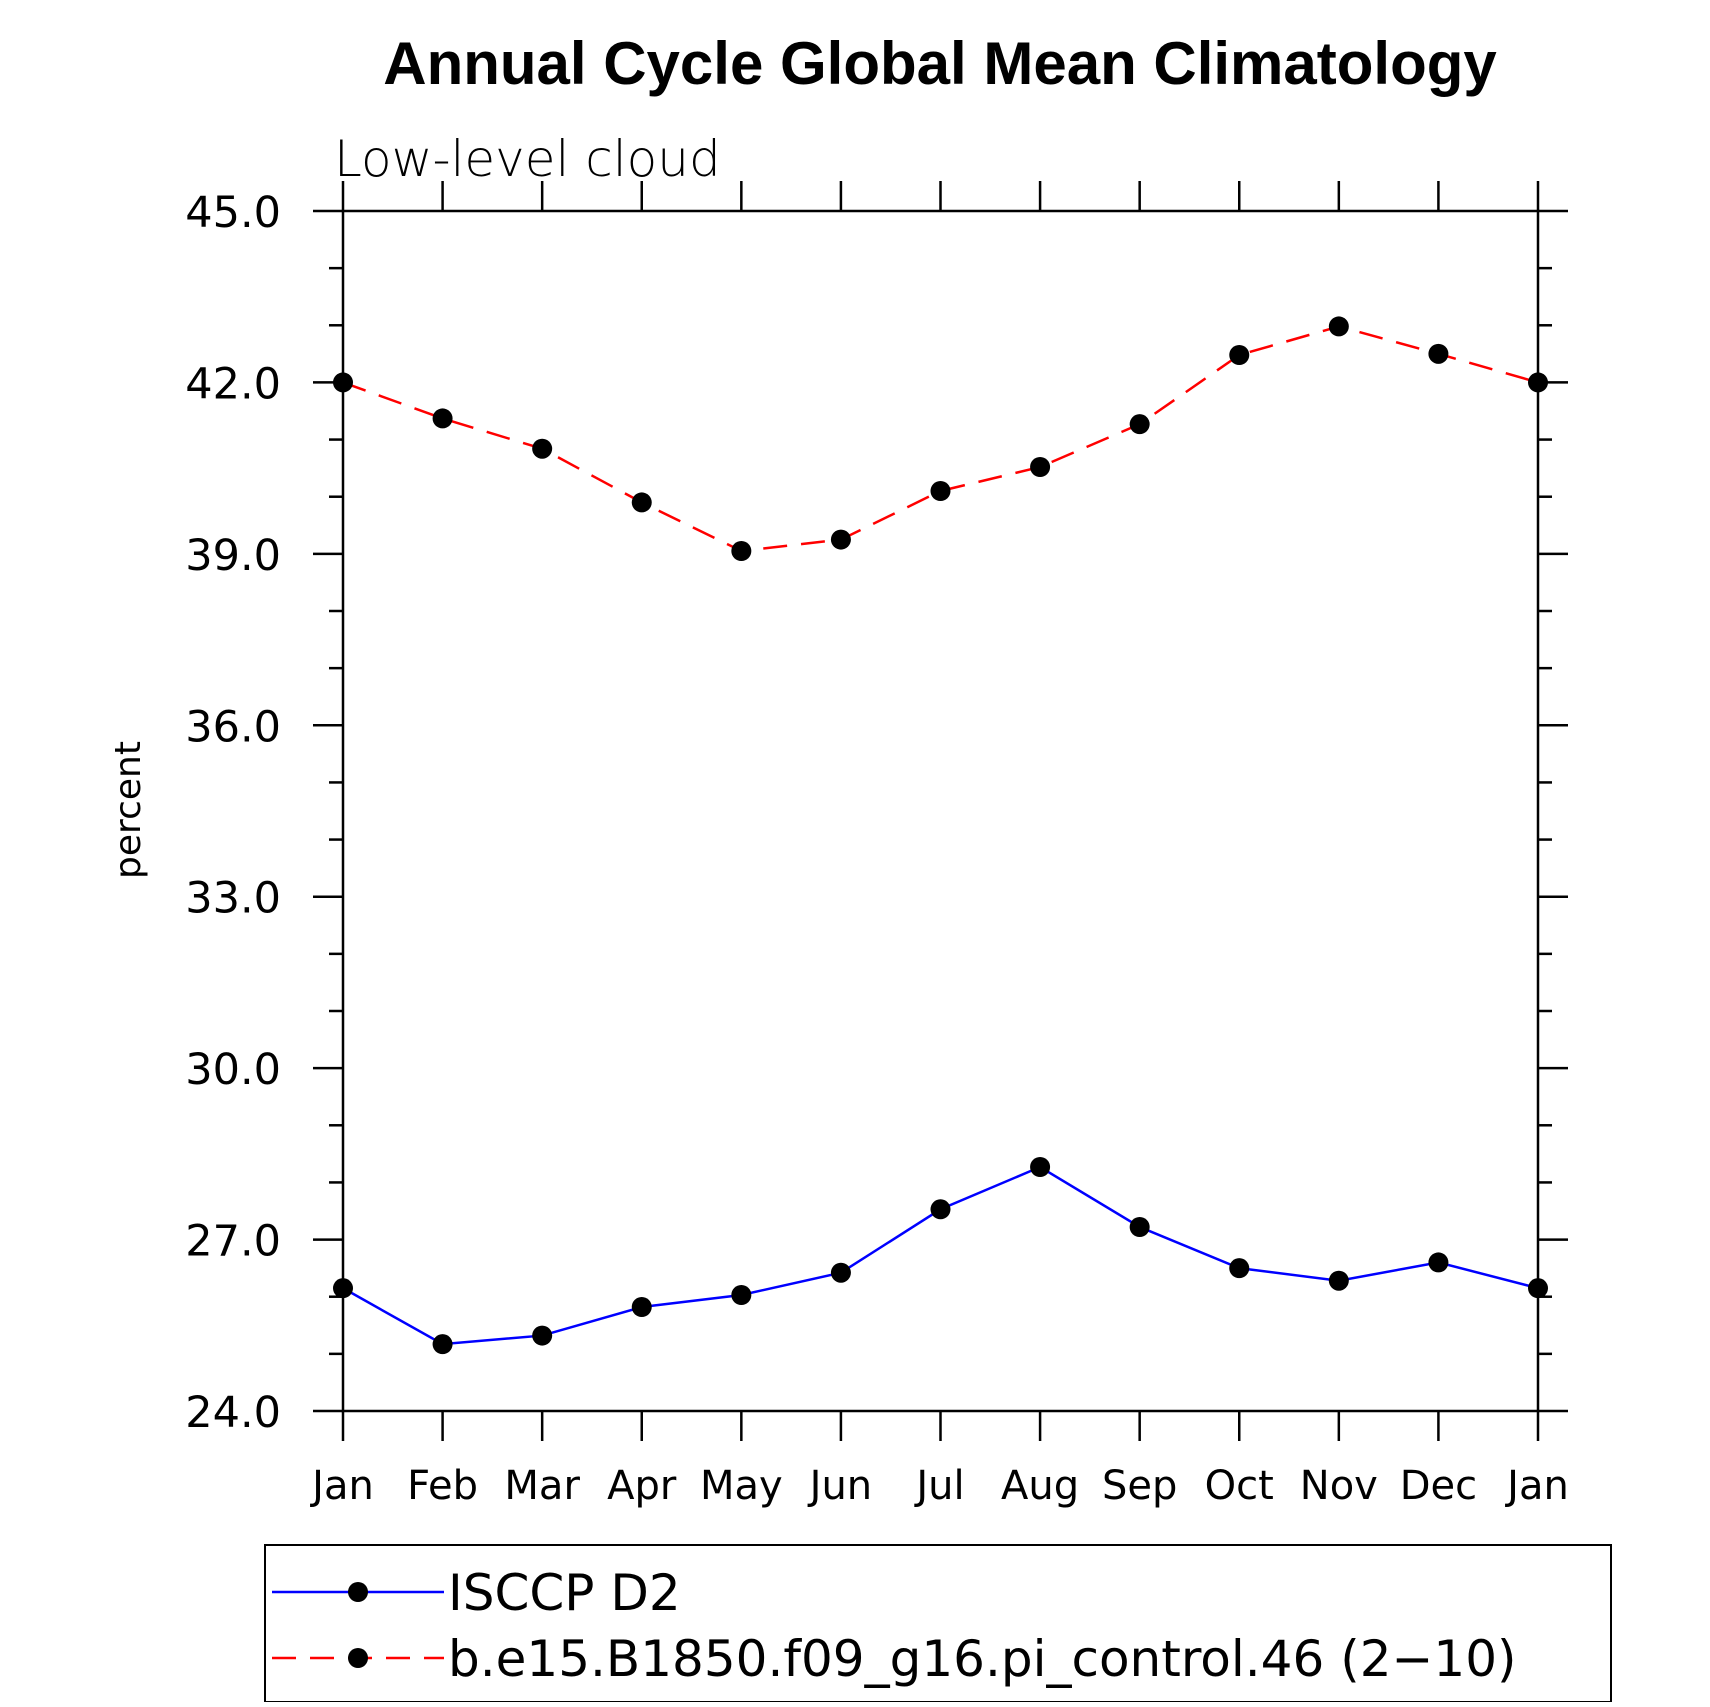 This screenshot has width=1710, height=1707. I want to click on chart-title: Annual Cycle Global Mean Climatology, so click(940, 63).